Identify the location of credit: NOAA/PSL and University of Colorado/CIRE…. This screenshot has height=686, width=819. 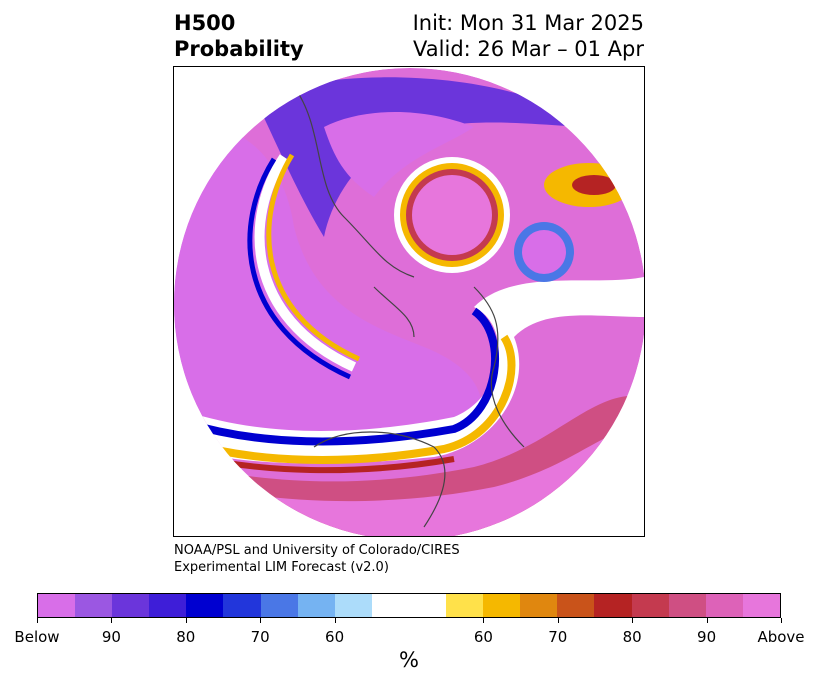
(317, 559).